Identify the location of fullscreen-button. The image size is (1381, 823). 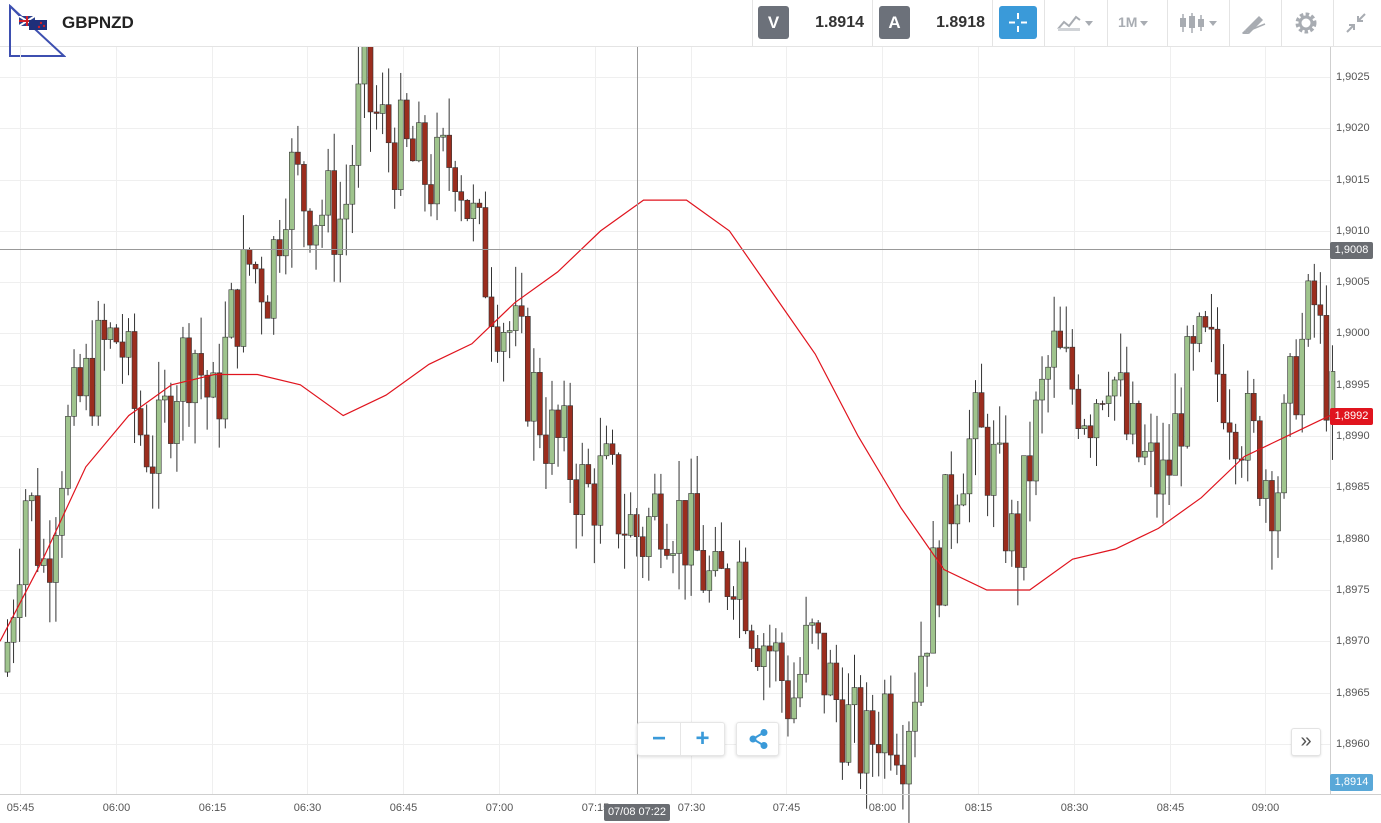
(1356, 22).